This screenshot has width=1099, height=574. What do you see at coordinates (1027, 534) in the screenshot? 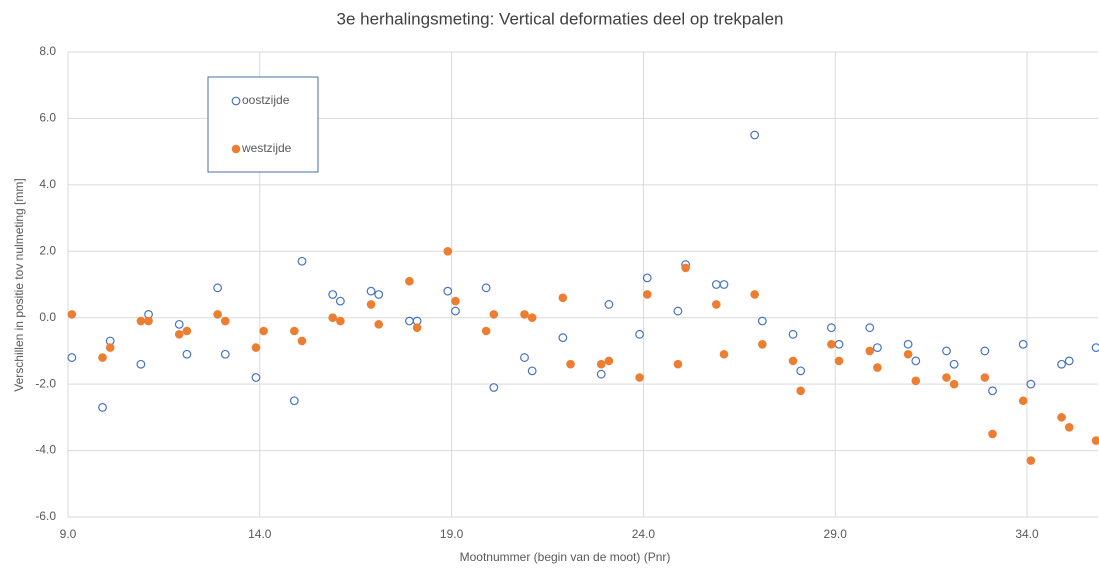
I see `x-tick-label: 34.0` at bounding box center [1027, 534].